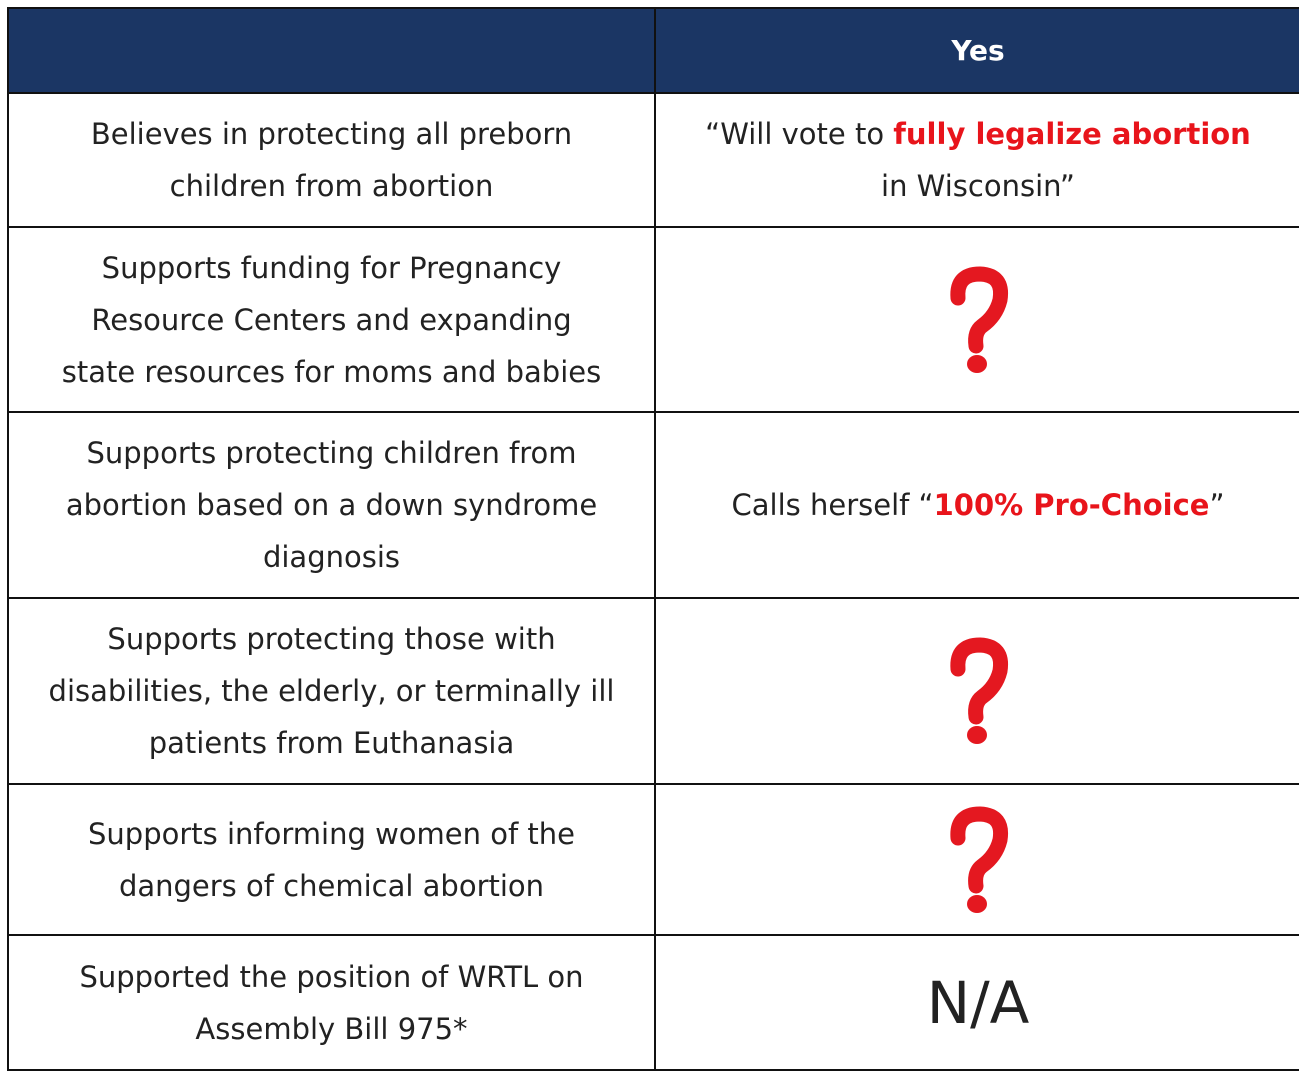 The width and height of the screenshot is (1299, 1071). I want to click on answer-line: in Wisconsin”, so click(978, 186).